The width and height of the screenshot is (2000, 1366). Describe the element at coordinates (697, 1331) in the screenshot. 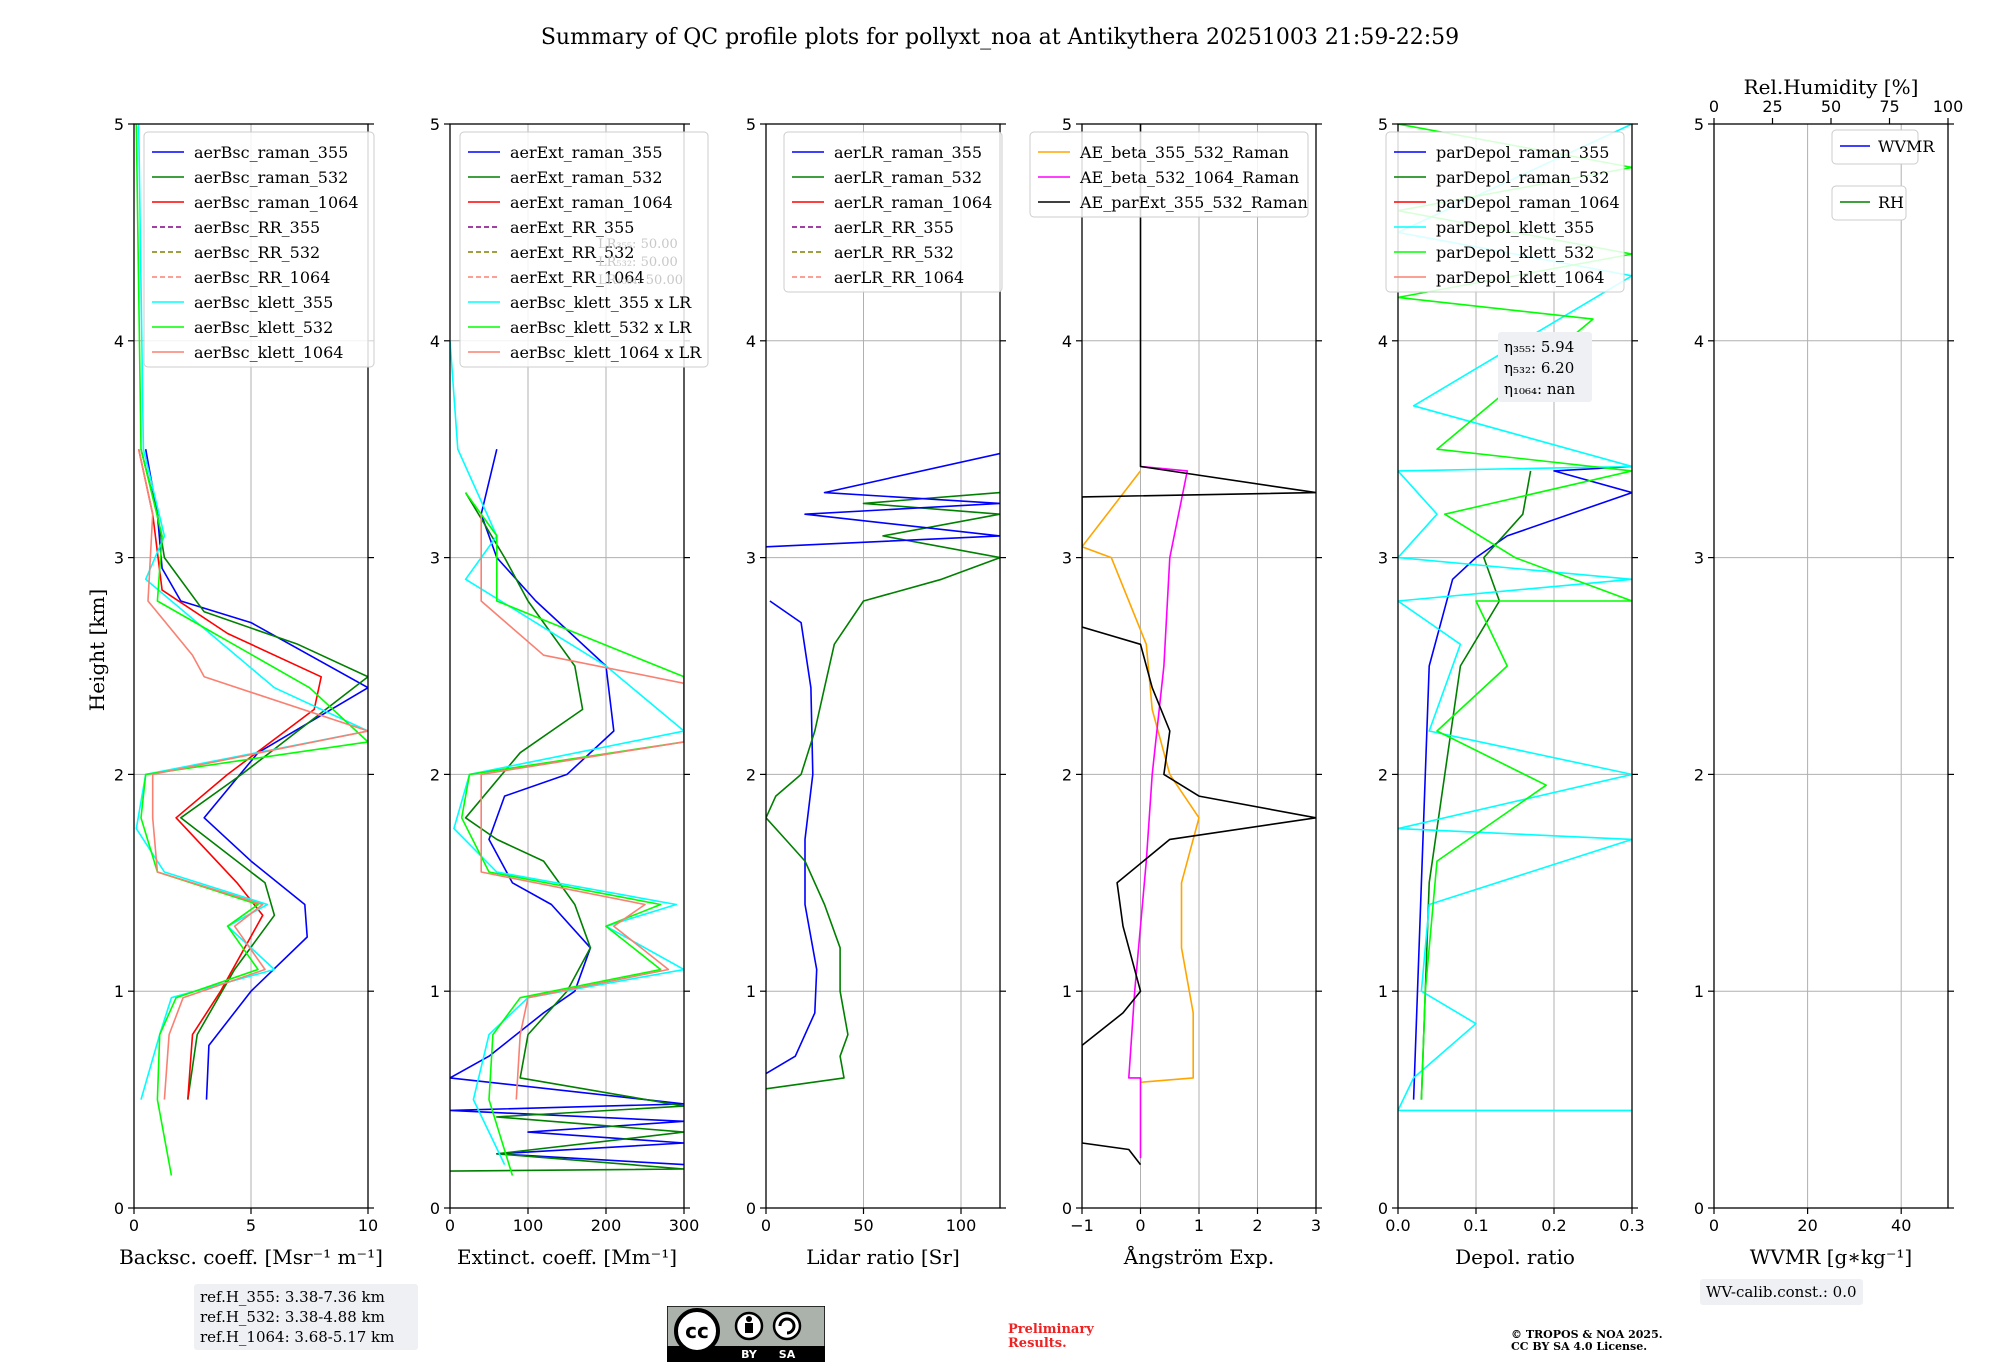

I see `svg-text: cc` at that location.